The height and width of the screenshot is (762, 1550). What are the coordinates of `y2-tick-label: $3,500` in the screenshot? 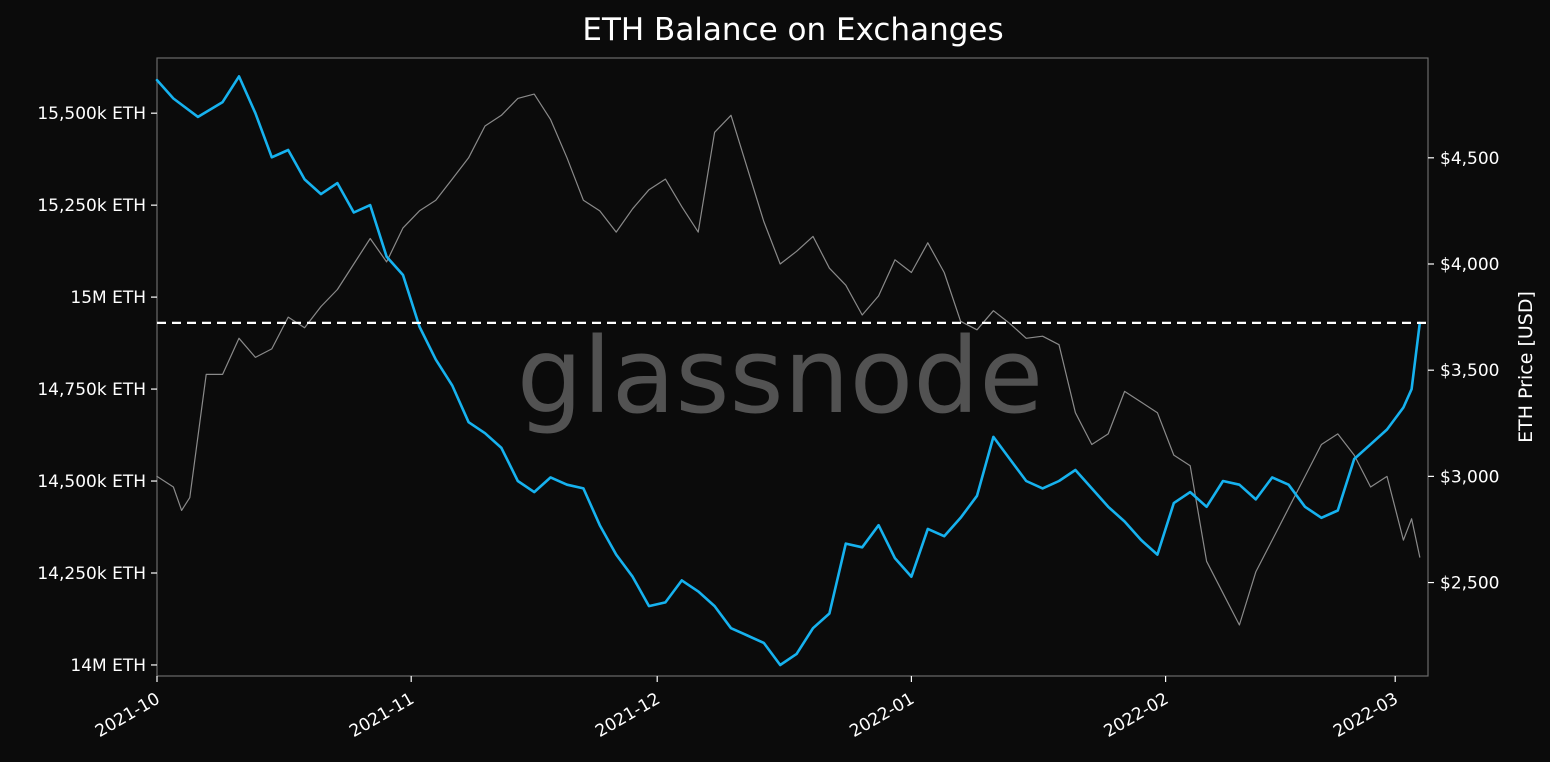 It's located at (1469, 371).